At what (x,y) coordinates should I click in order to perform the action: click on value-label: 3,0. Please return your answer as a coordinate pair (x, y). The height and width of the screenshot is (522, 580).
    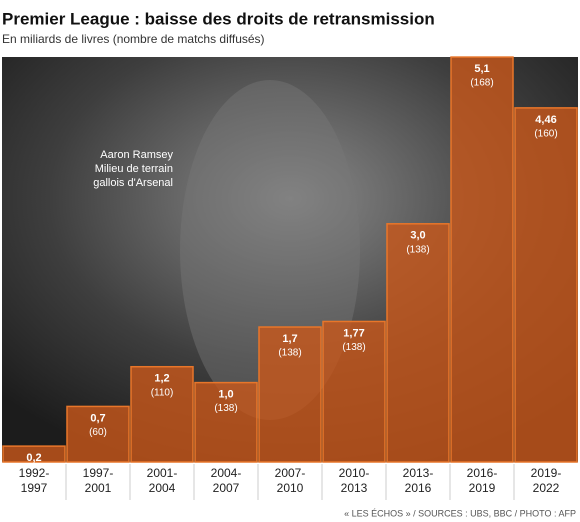
    Looking at the image, I should click on (417, 236).